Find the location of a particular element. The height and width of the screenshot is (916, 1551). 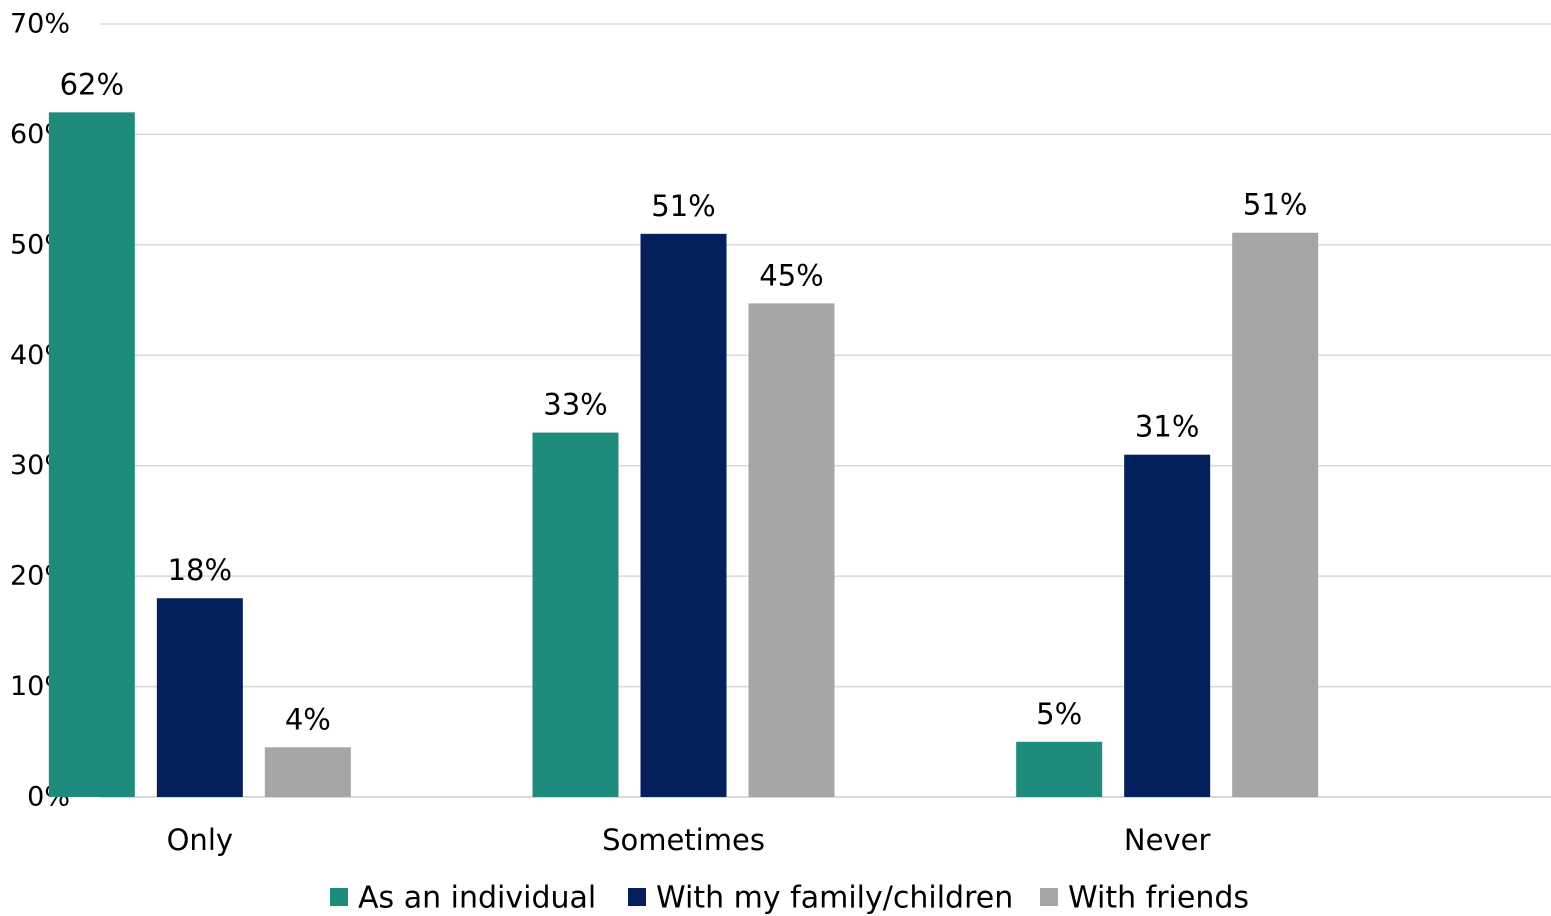

legend-label-2: With friends is located at coordinates (1158, 898).